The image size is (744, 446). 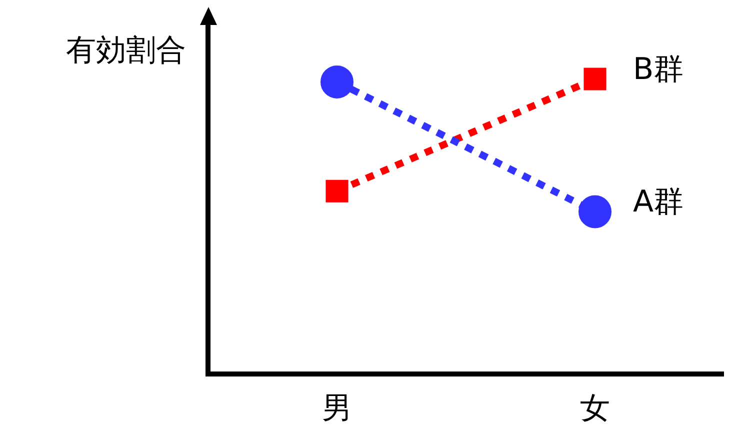 What do you see at coordinates (595, 408) in the screenshot?
I see `x-tick-label: 女` at bounding box center [595, 408].